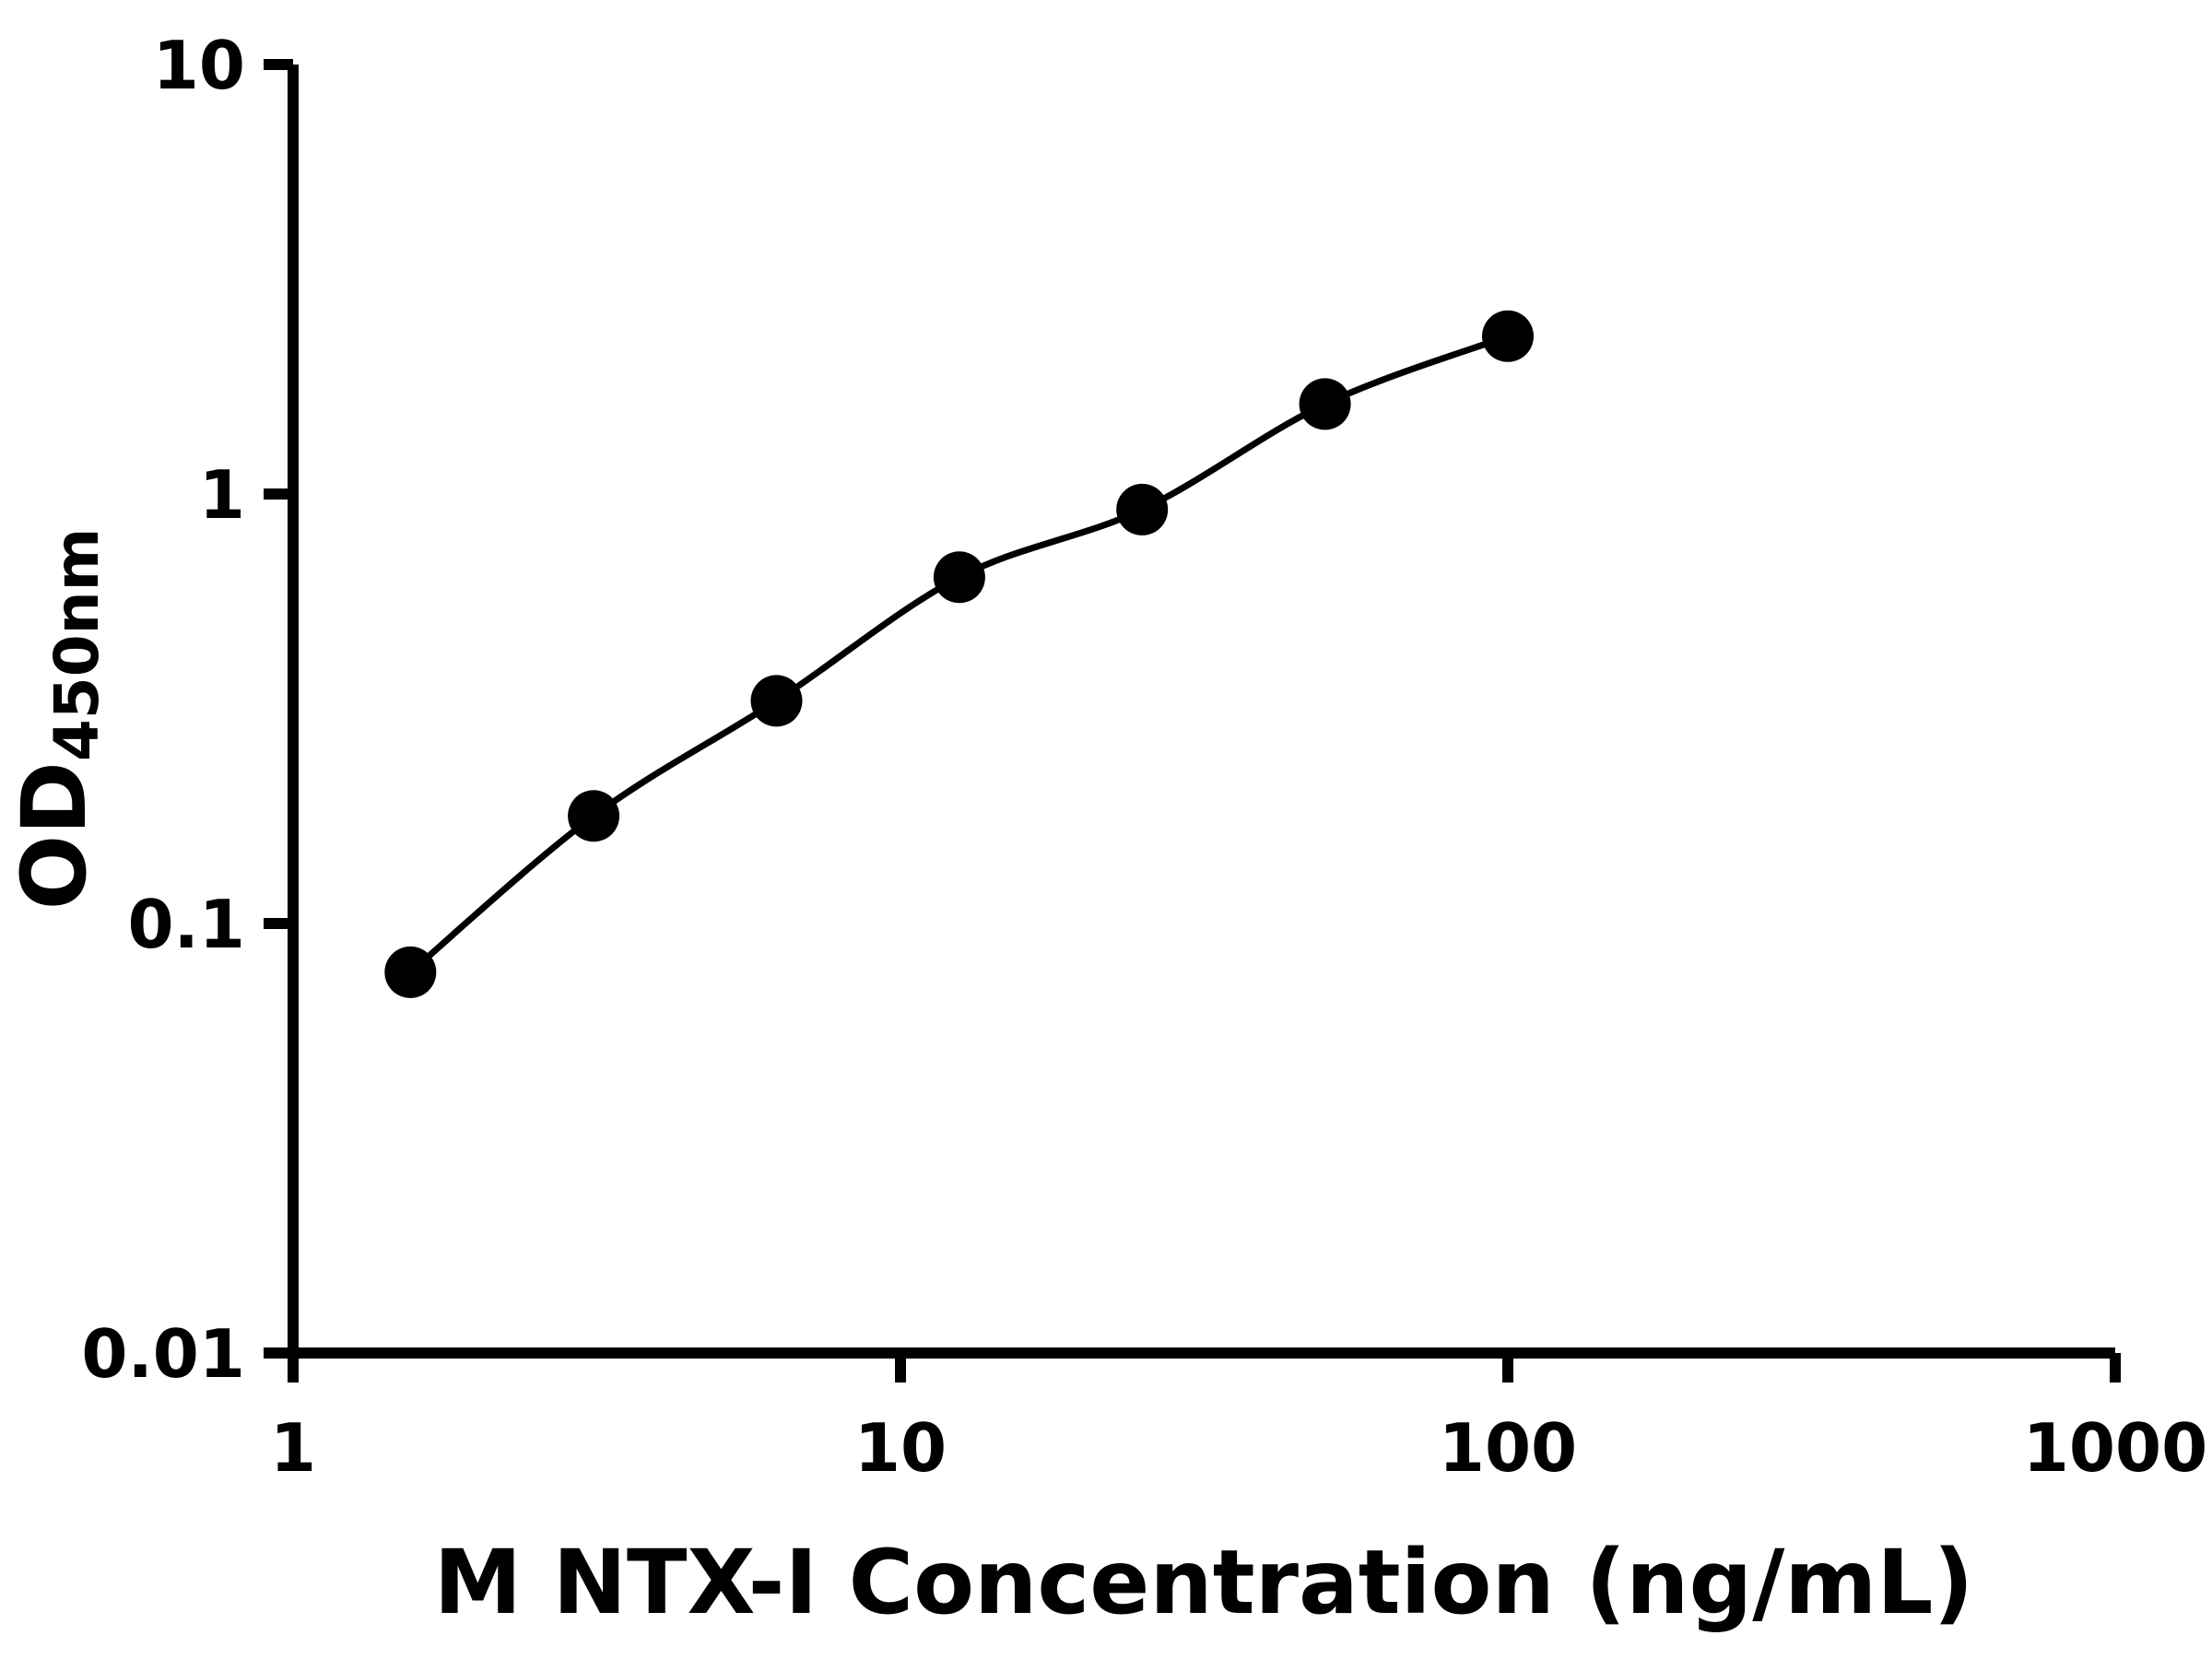 The width and height of the screenshot is (2212, 1659). Describe the element at coordinates (163, 1354) in the screenshot. I see `y-tick-label: 0.01` at that location.